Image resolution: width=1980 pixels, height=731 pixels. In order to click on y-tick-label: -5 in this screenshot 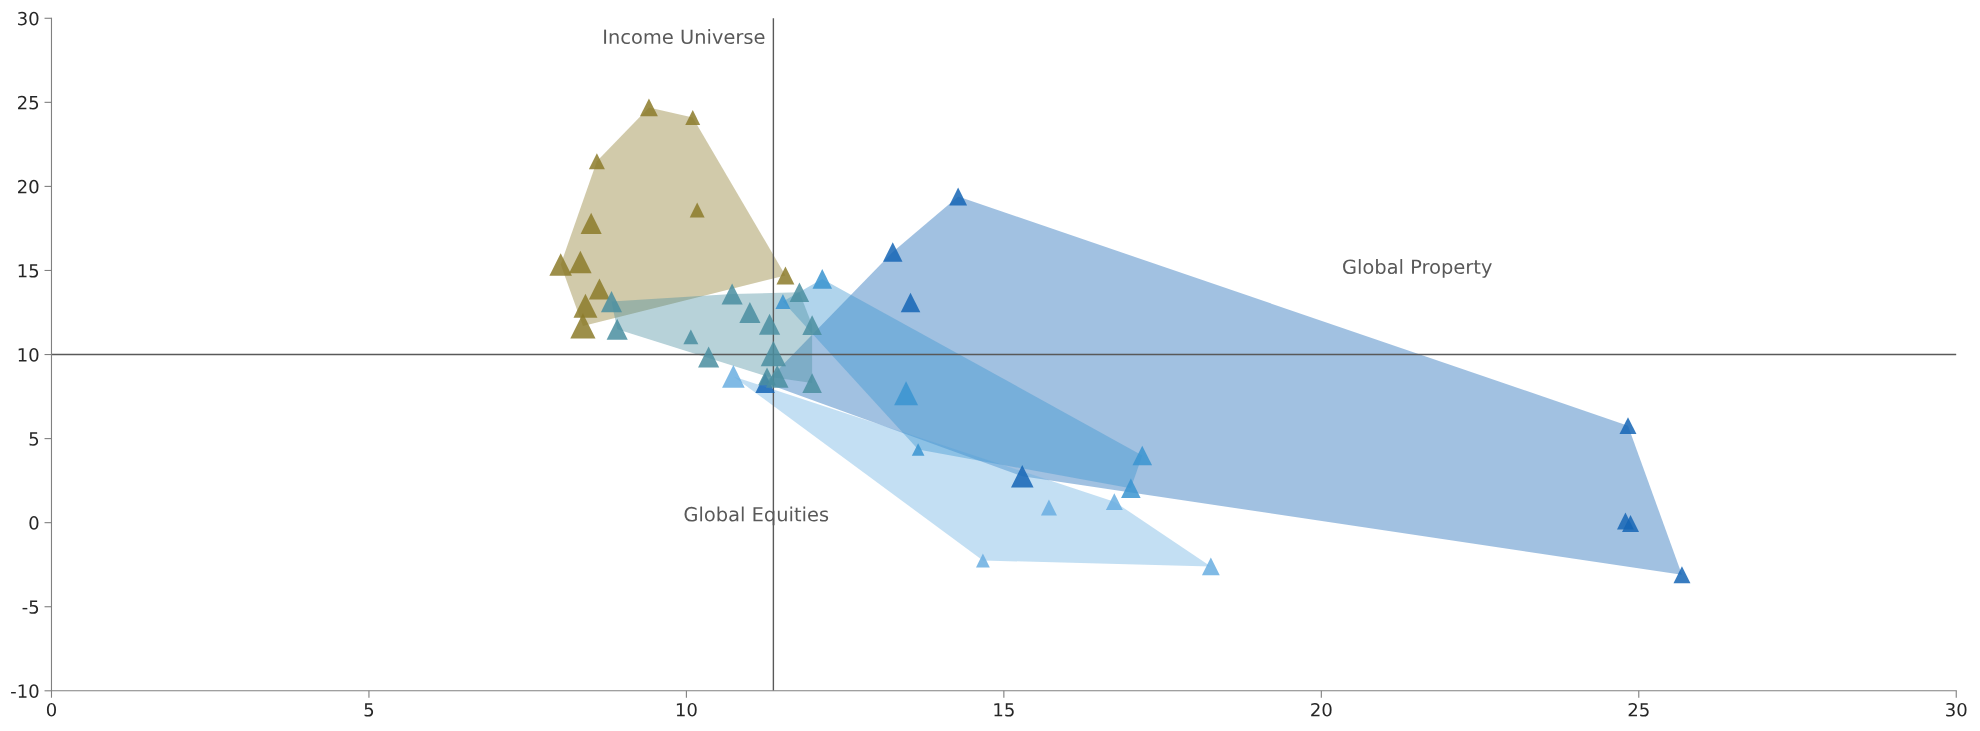, I will do `click(30, 607)`.